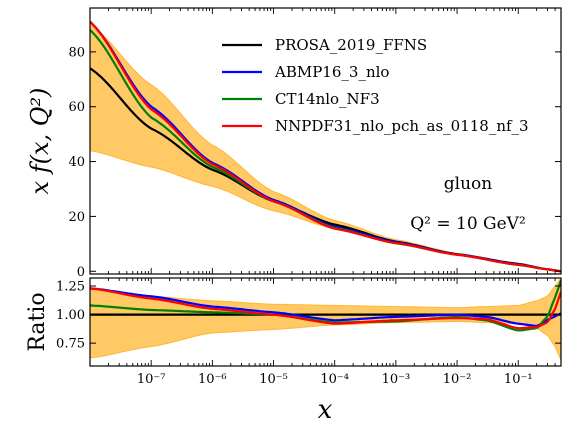 The image size is (581, 436). I want to click on main-y-tick-label-0: 0, so click(81, 272).